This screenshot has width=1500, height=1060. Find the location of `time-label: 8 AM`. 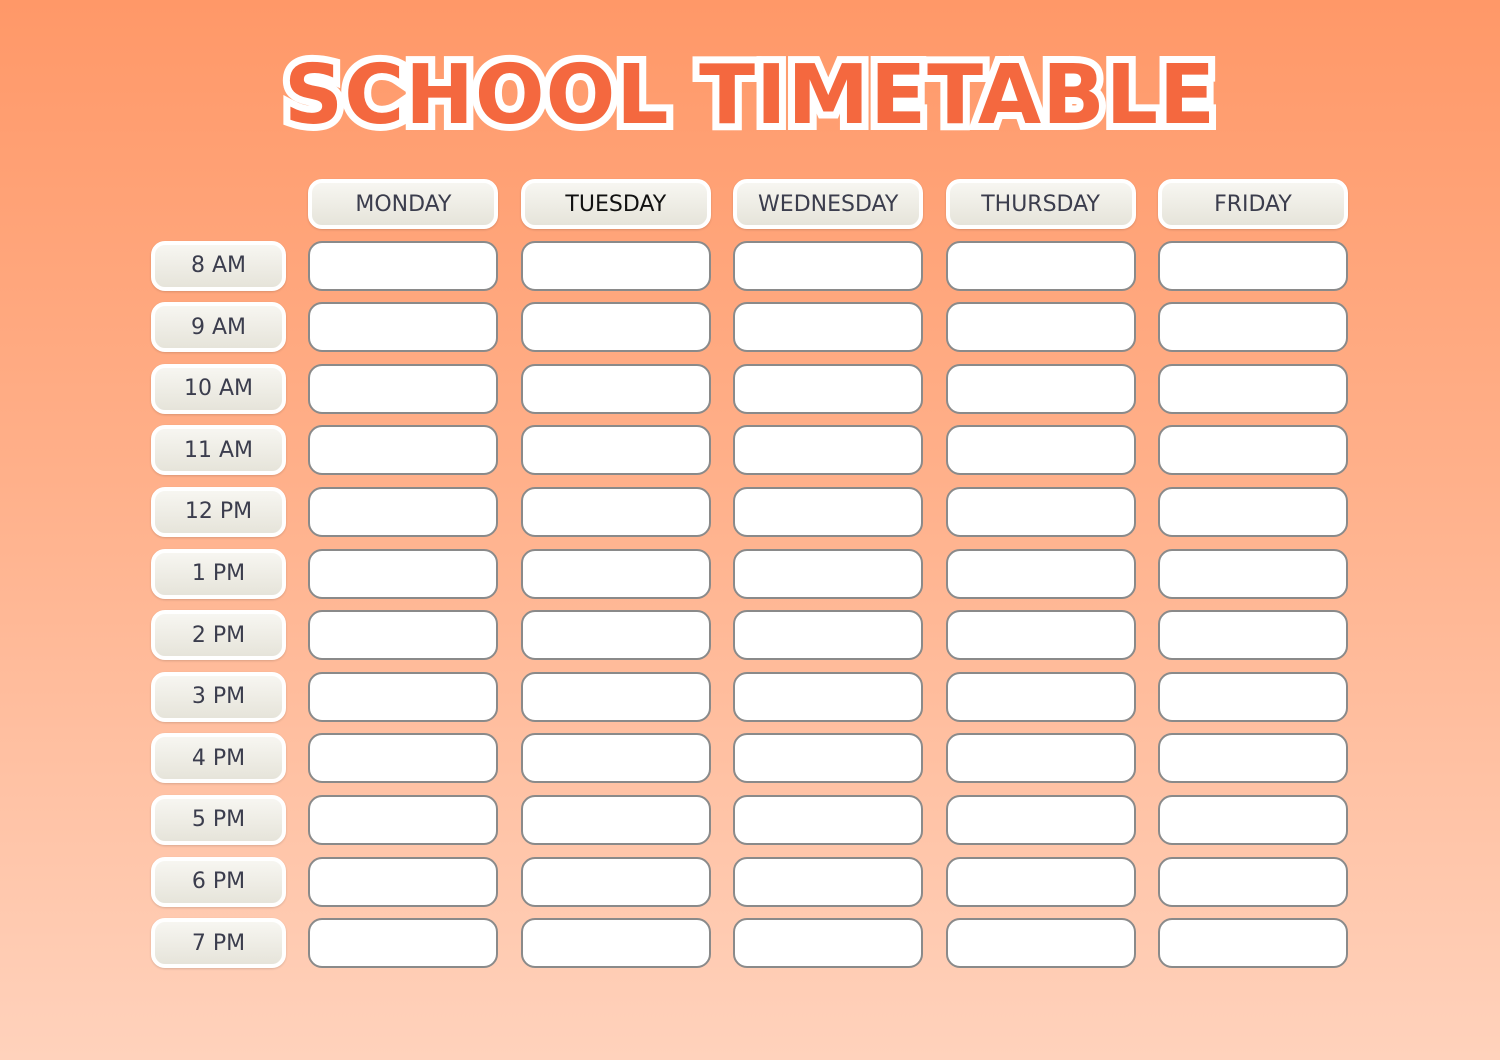

time-label: 8 AM is located at coordinates (218, 265).